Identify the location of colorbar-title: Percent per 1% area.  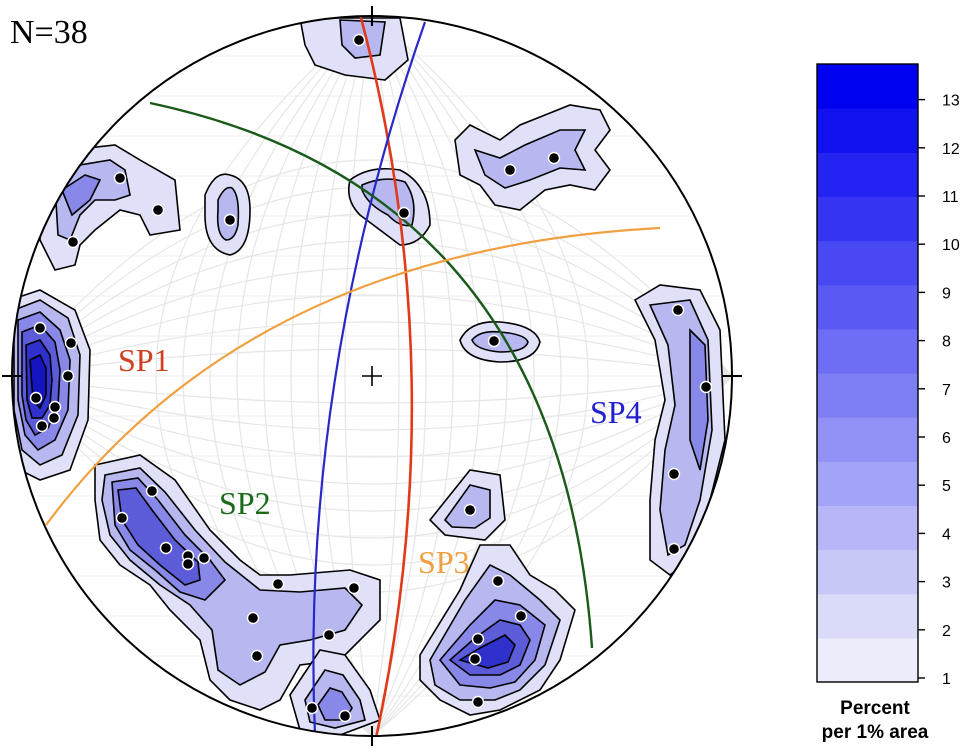
(875, 721).